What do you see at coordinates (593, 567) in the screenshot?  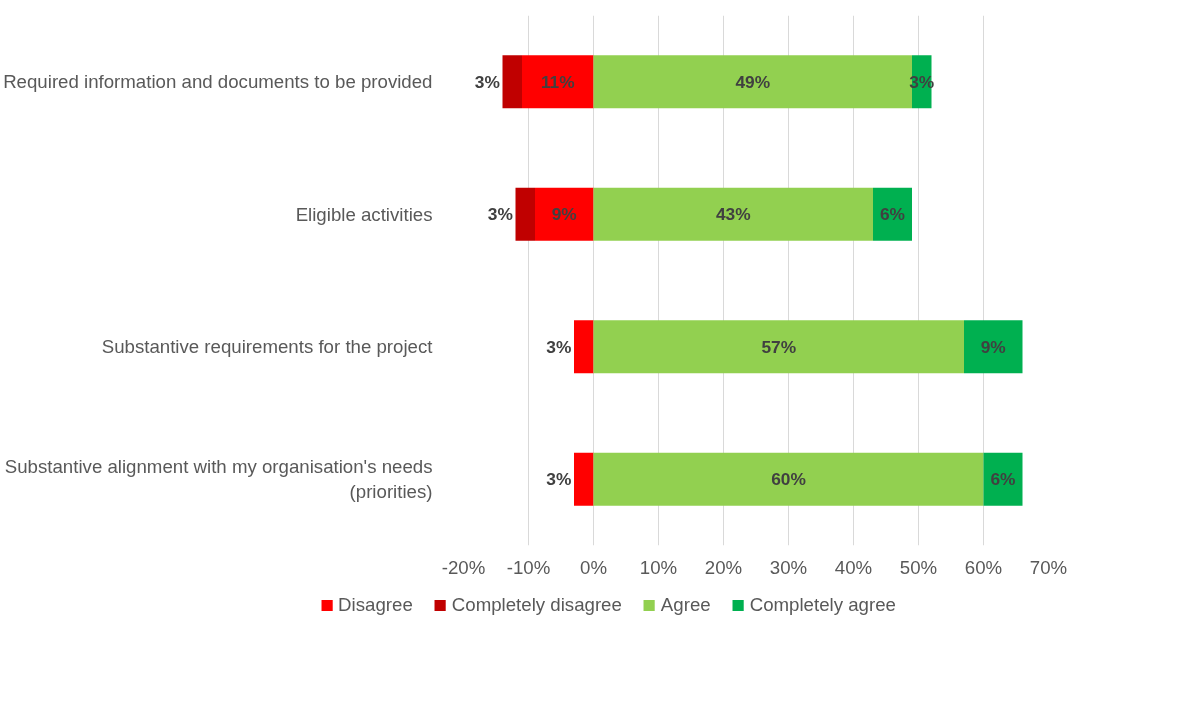 I see `x-tick-label: 0%` at bounding box center [593, 567].